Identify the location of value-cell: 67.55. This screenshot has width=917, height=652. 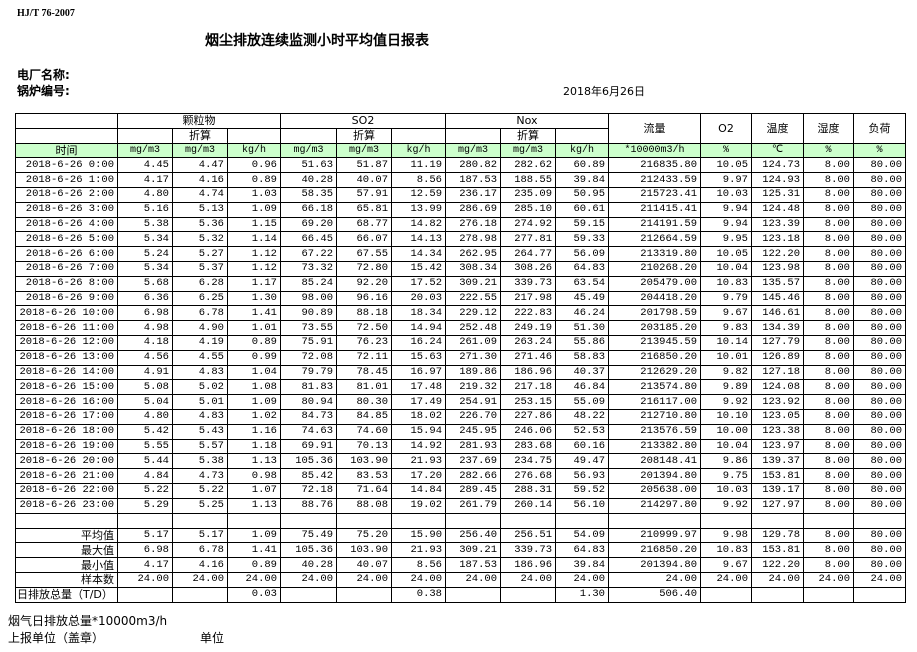
(364, 254).